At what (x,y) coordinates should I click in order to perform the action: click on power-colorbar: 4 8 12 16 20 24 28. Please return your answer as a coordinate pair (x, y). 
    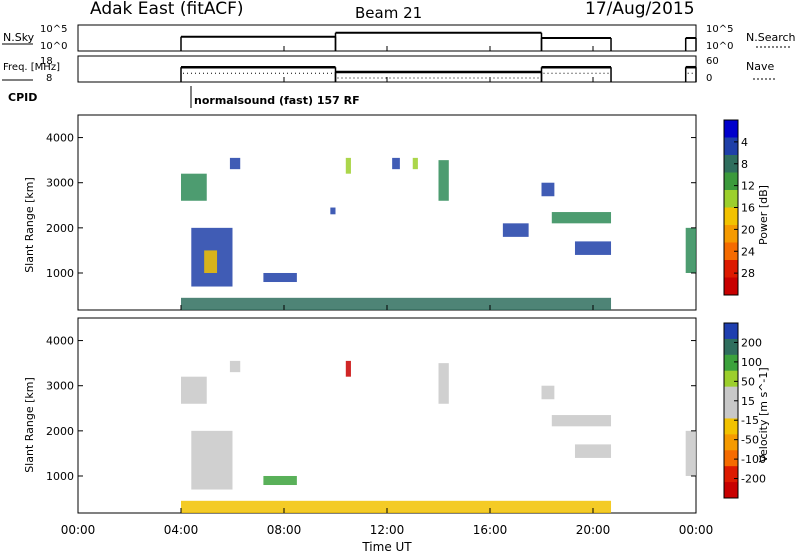
    Looking at the image, I should click on (739, 207).